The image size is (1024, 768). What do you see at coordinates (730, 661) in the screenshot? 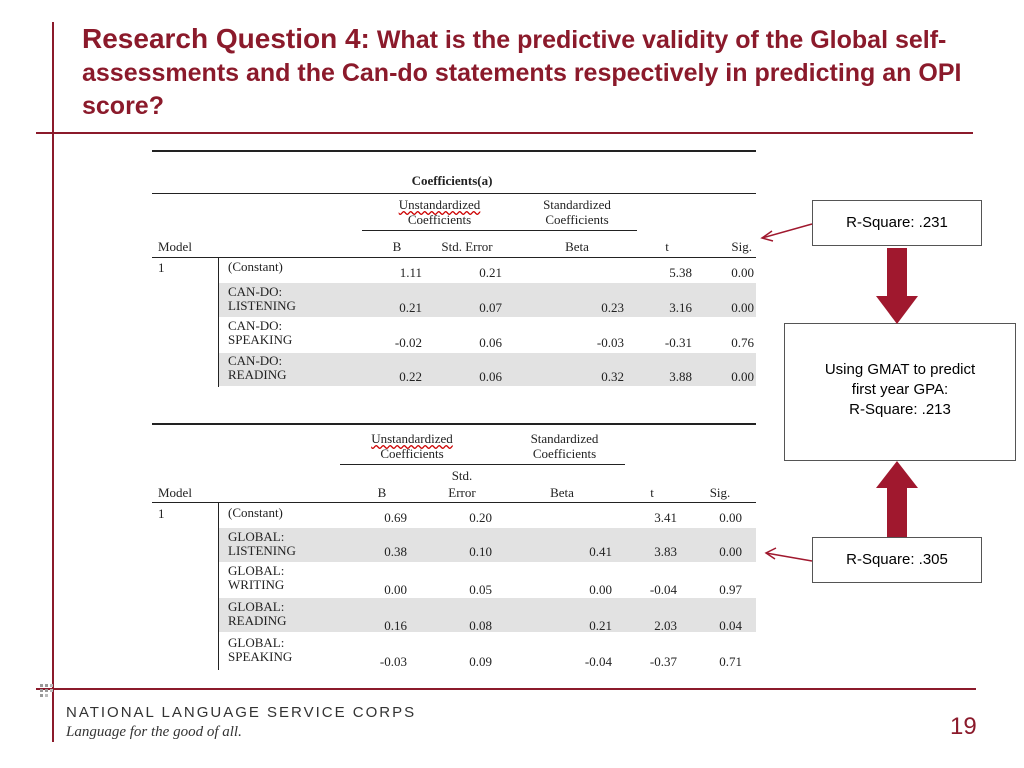
I see `cell-sig: 0.71` at bounding box center [730, 661].